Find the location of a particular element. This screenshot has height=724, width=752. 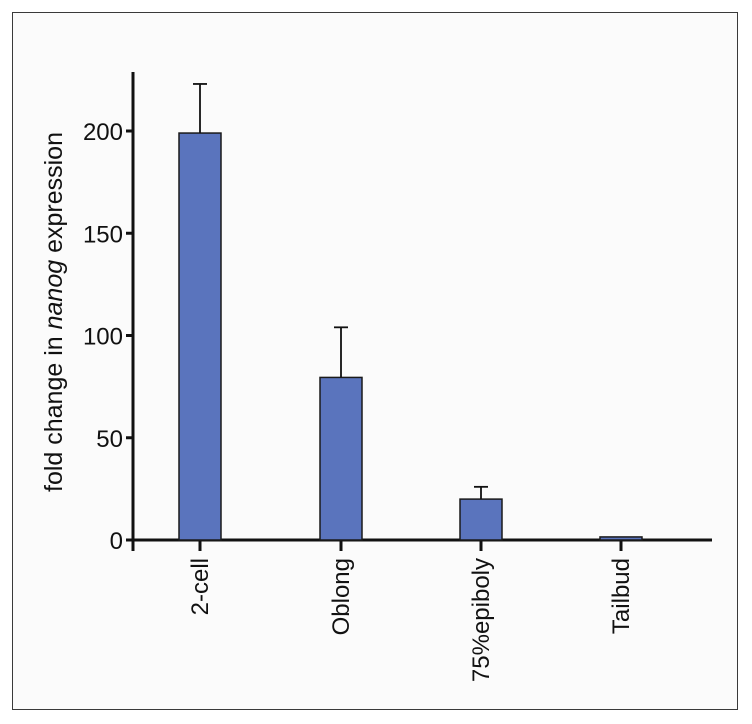

y-tick-label-0: 0 is located at coordinates (116, 541).